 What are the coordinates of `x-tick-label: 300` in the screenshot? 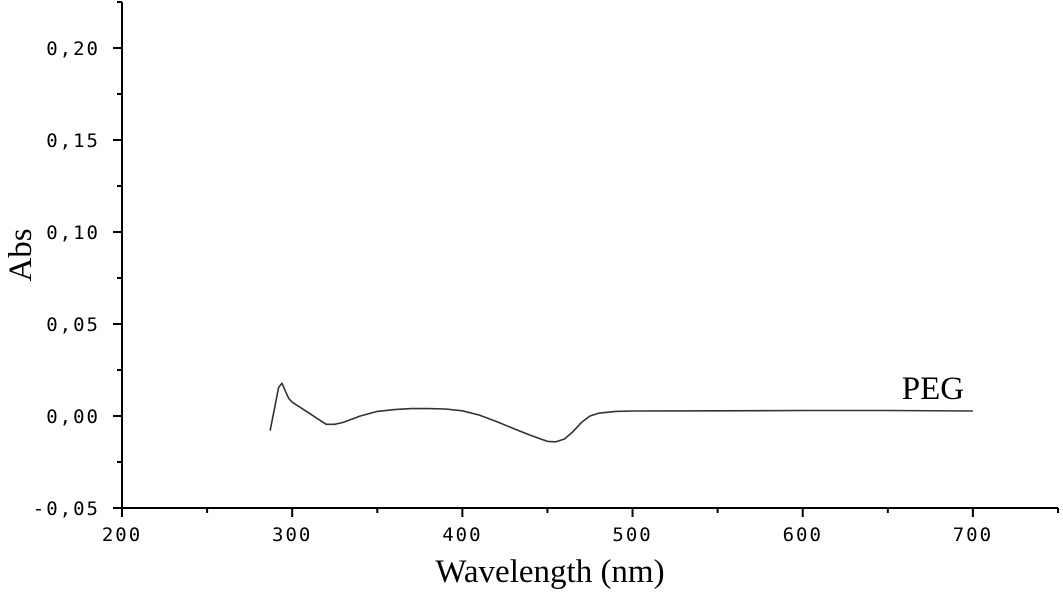 It's located at (292, 535).